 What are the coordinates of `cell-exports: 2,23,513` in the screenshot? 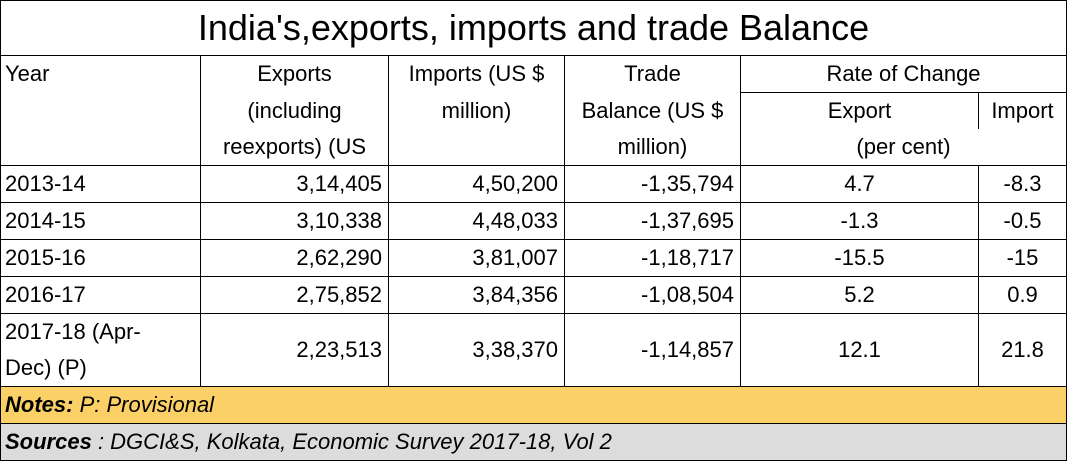 It's located at (294, 350).